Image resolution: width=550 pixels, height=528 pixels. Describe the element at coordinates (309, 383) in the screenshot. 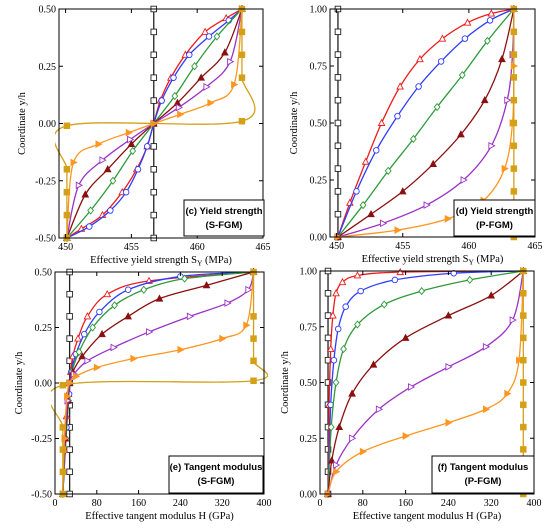

I see `y-tick-label: 0.50` at that location.